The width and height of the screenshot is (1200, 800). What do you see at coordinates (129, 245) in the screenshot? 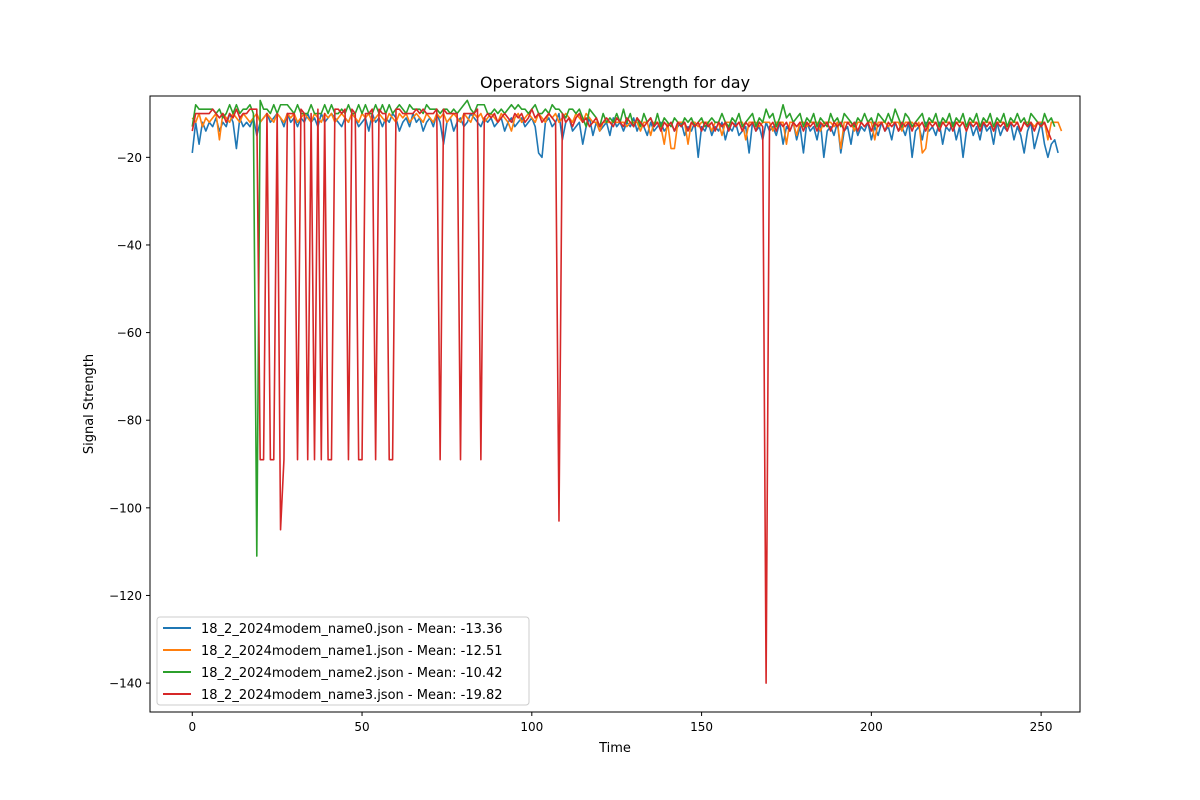
I see `y-tick-label: −40` at bounding box center [129, 245].